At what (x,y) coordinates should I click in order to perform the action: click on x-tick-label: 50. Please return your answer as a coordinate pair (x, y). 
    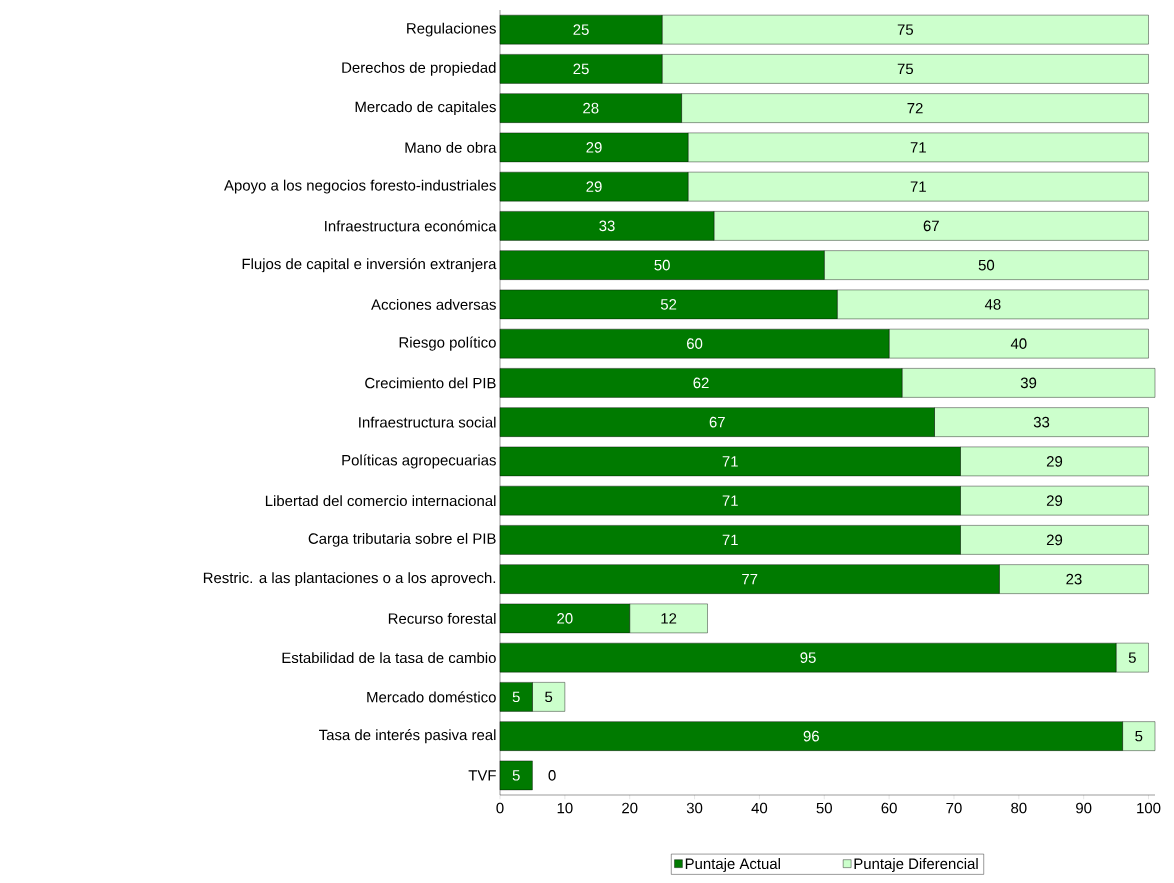
    Looking at the image, I should click on (824, 808).